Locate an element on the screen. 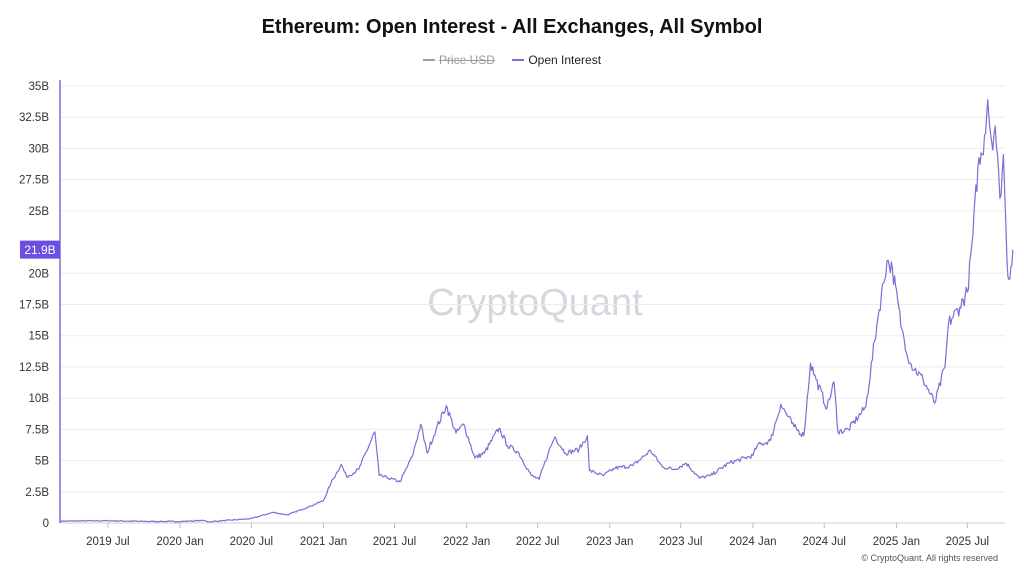  y-tick-label: 30B is located at coordinates (39, 149).